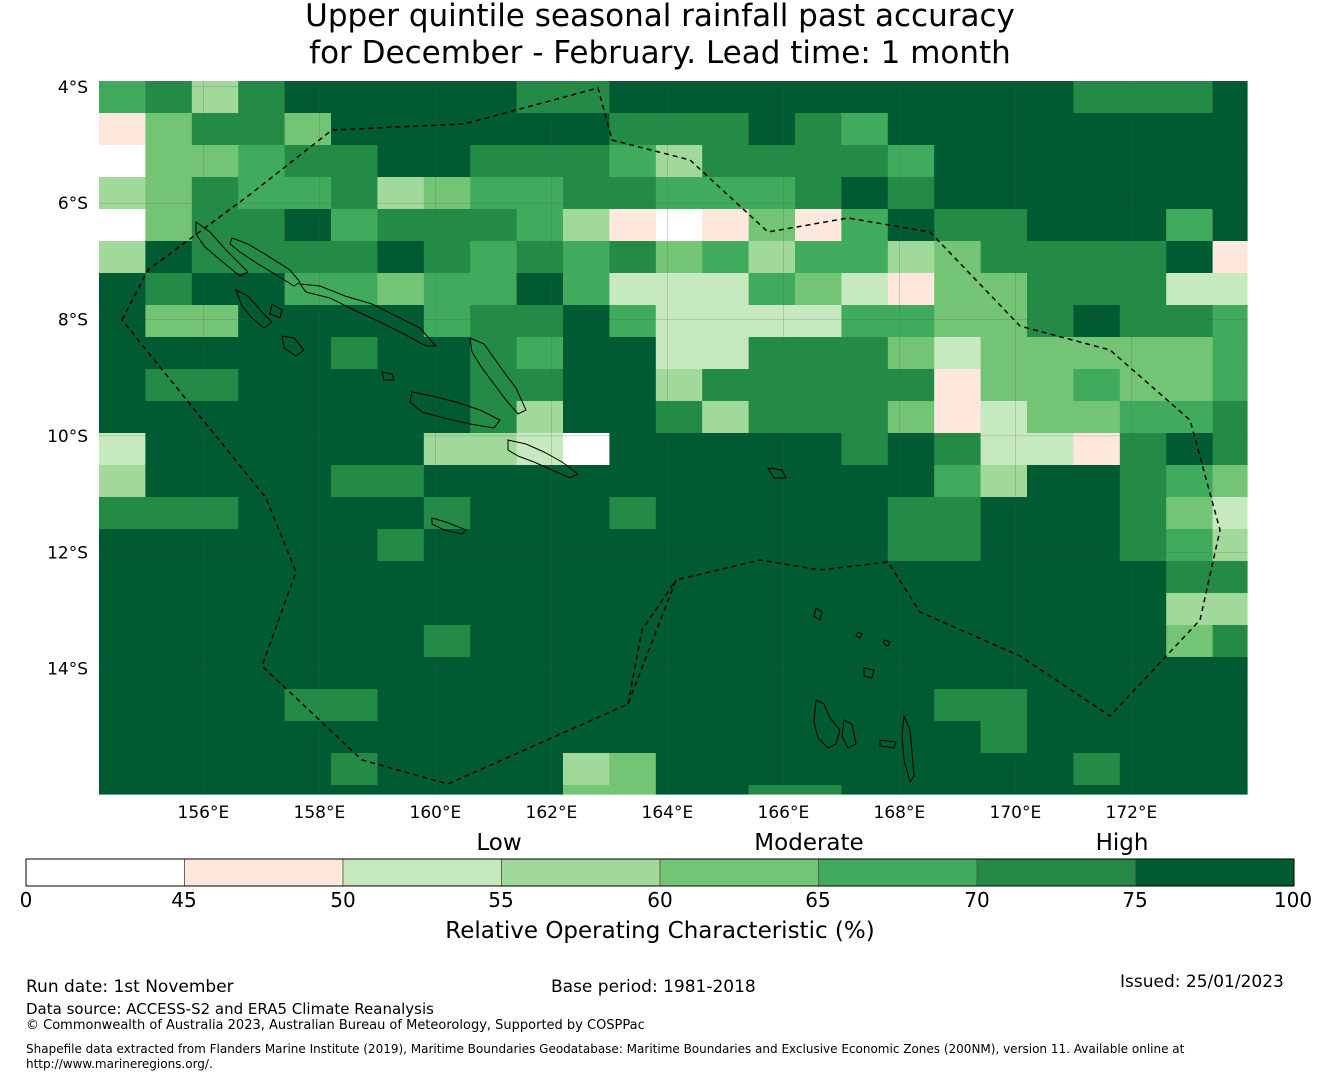 The height and width of the screenshot is (1080, 1320). I want to click on longitude-label: 164°E, so click(668, 813).